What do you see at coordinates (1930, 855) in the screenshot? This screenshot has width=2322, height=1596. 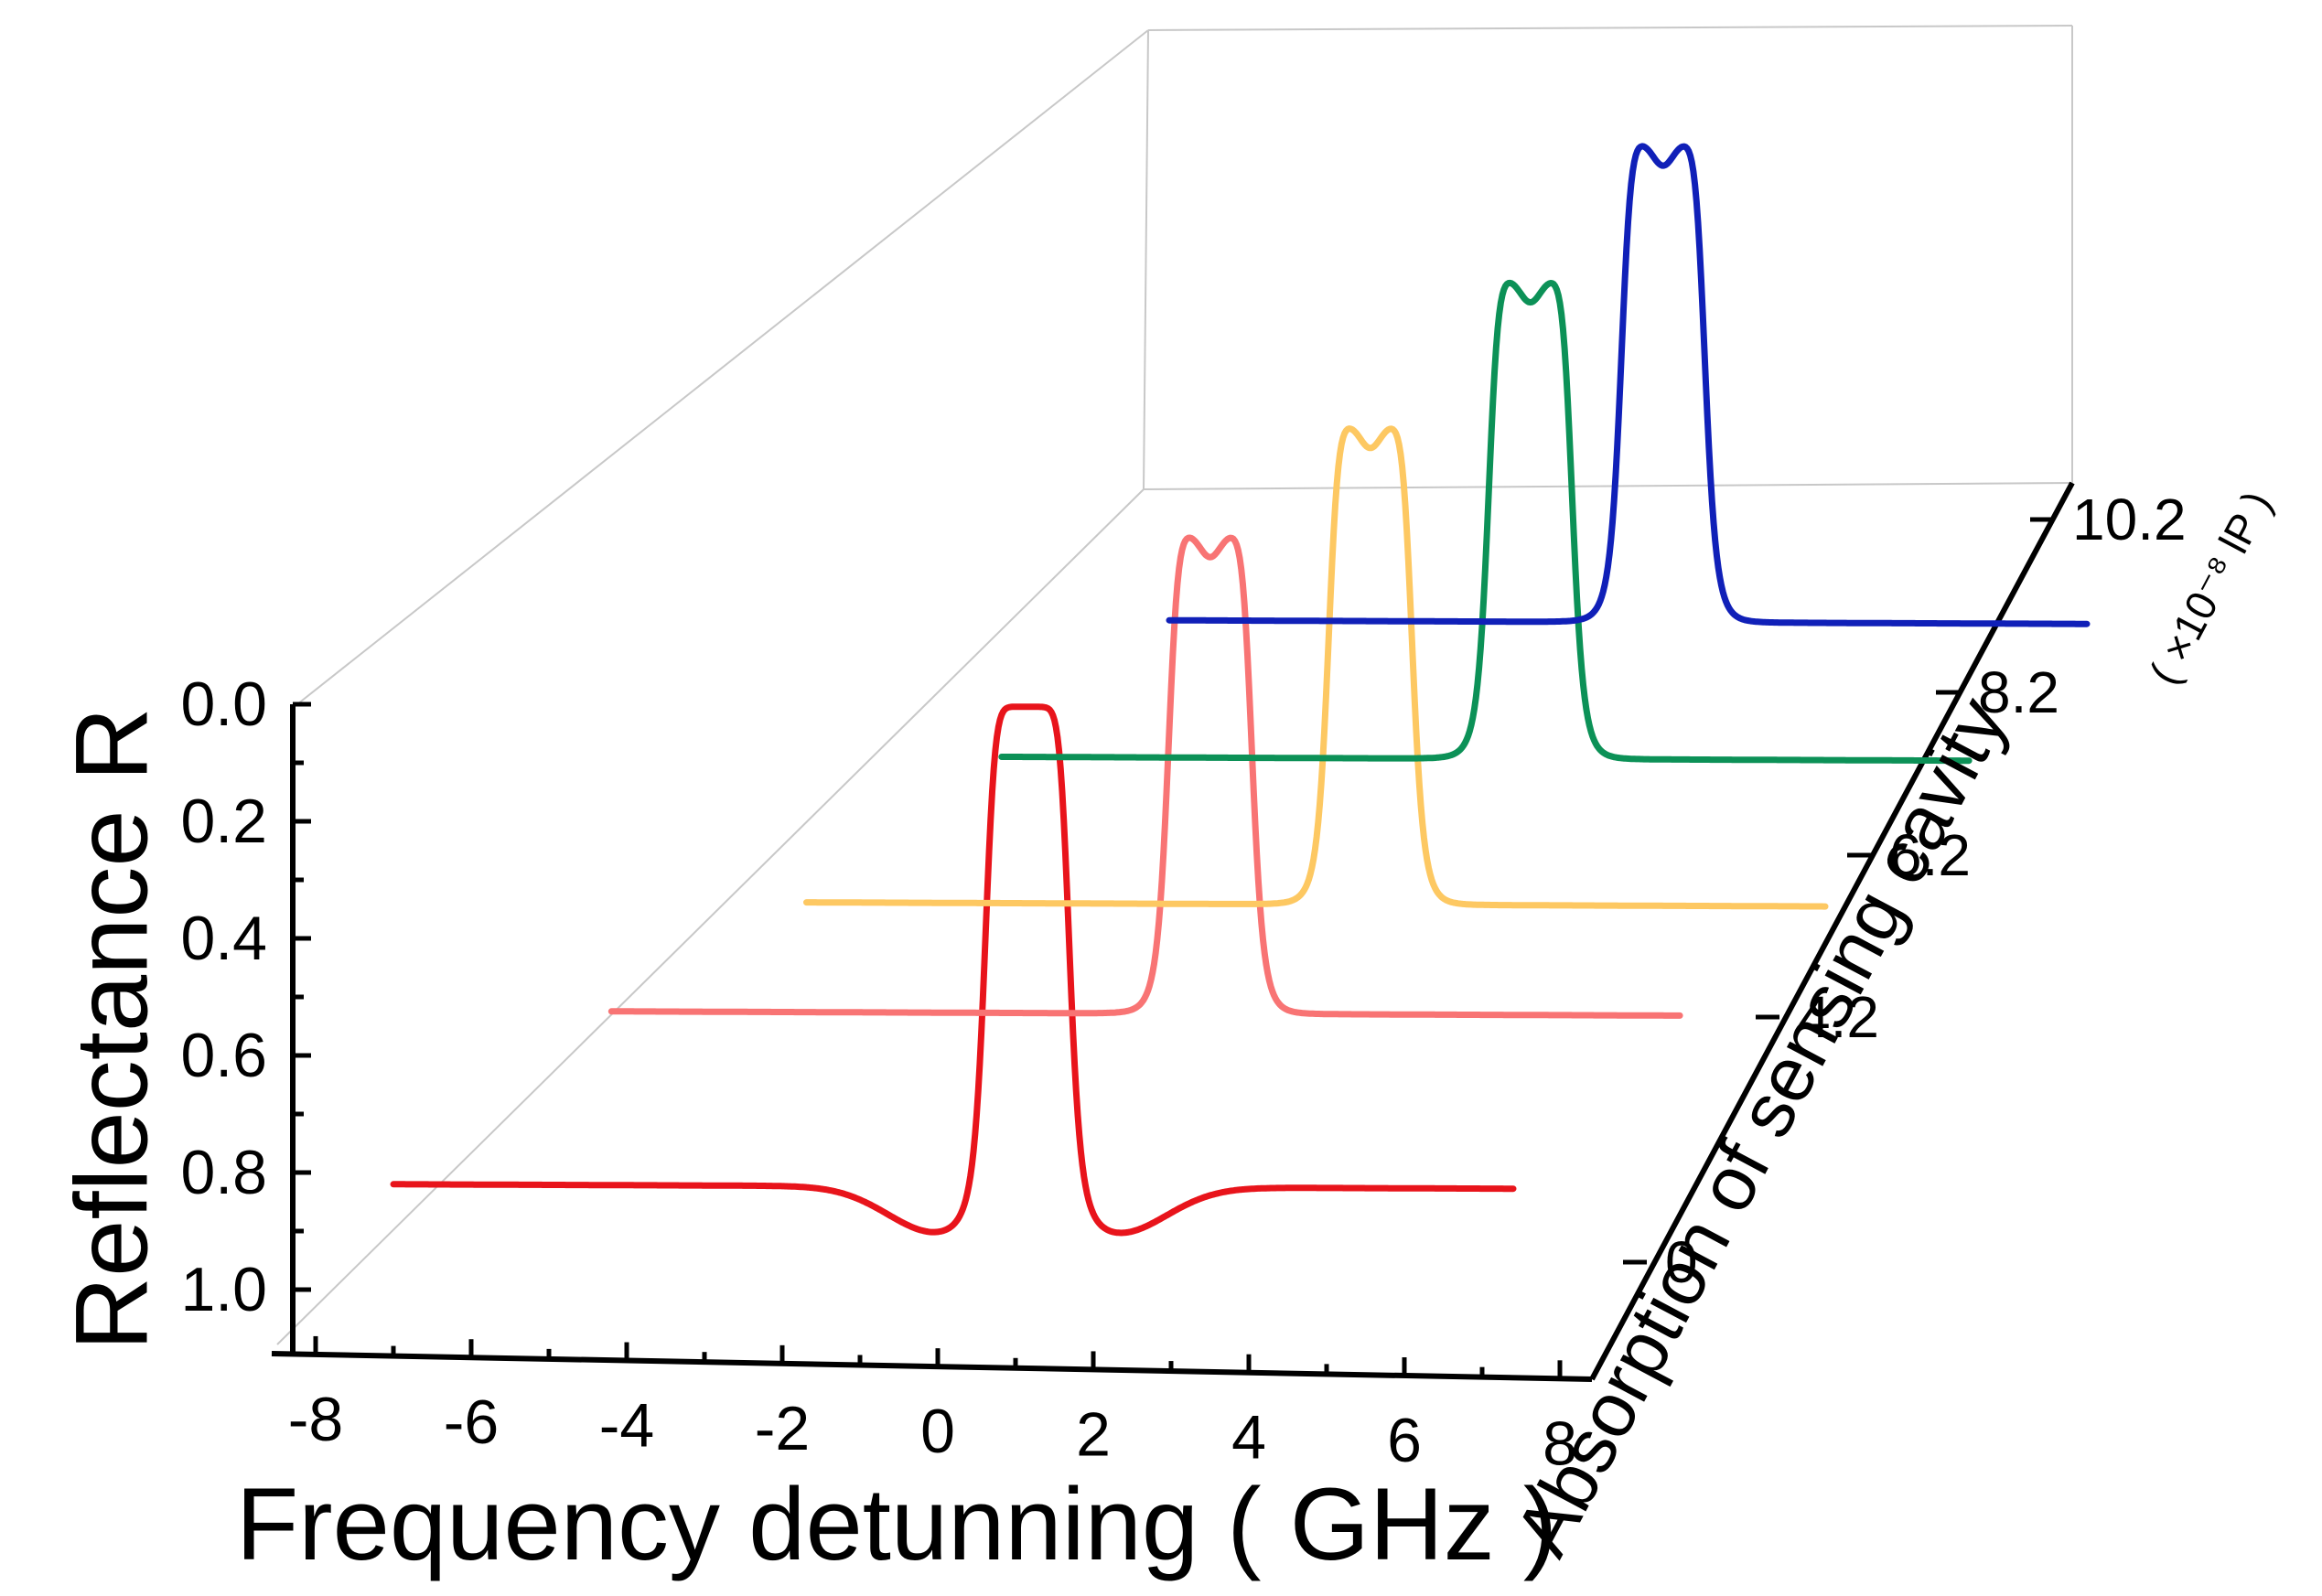 I see `z-tick-label-2: 6.2` at bounding box center [1930, 855].